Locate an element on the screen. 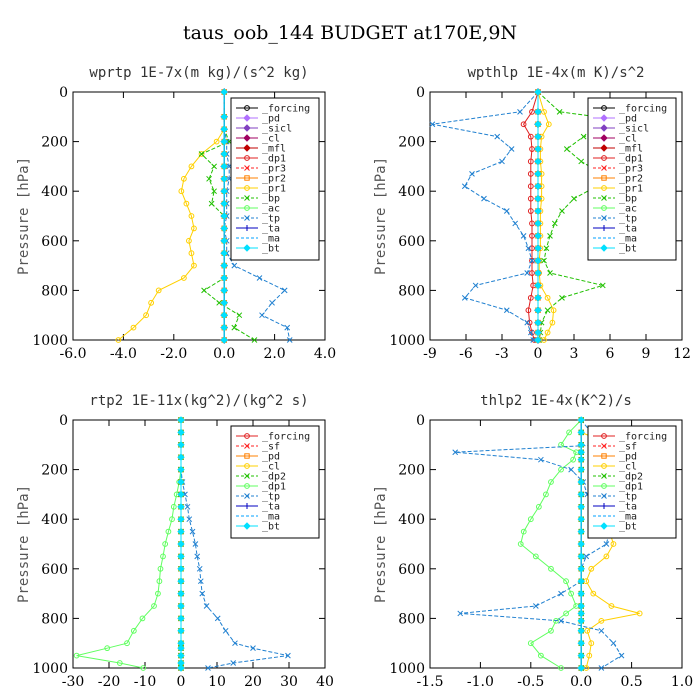 This screenshot has width=700, height=700. y-tick-label: 200 is located at coordinates (54, 471).